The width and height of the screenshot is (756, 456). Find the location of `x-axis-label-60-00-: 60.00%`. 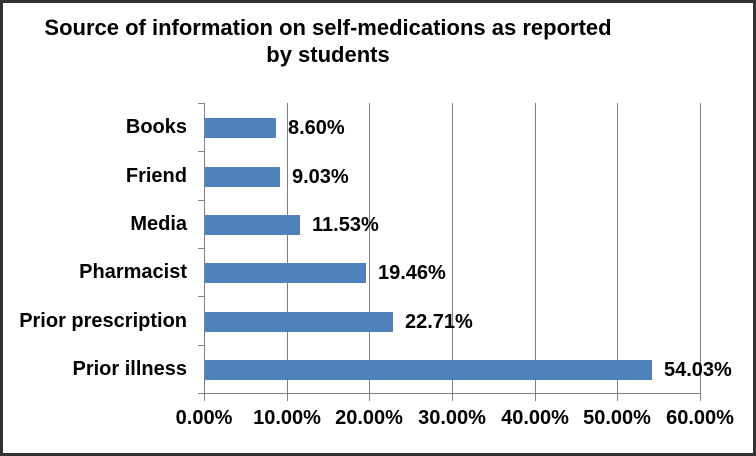

x-axis-label-60-00-: 60.00% is located at coordinates (700, 418).